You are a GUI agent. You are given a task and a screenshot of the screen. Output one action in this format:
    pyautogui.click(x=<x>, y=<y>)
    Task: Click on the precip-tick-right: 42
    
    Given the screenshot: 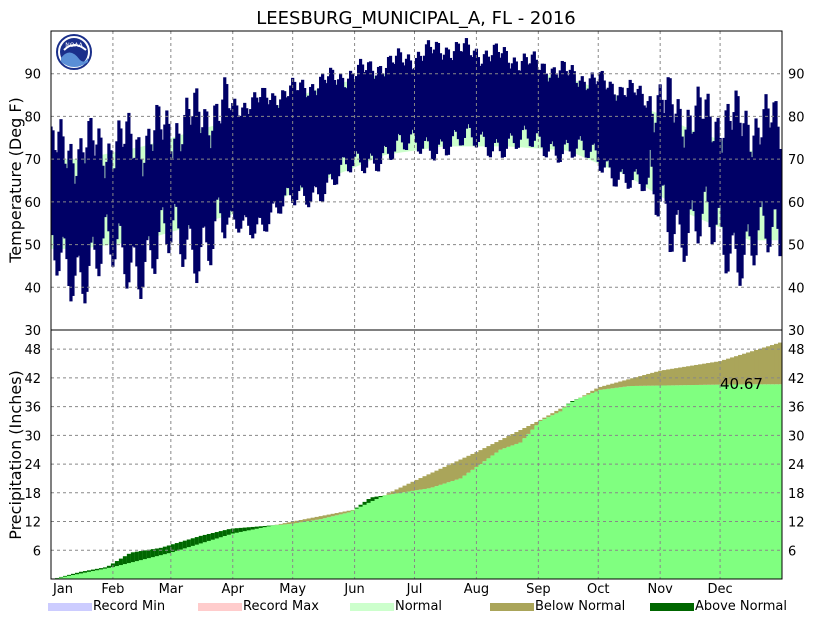 What is the action you would take?
    pyautogui.click(x=796, y=379)
    